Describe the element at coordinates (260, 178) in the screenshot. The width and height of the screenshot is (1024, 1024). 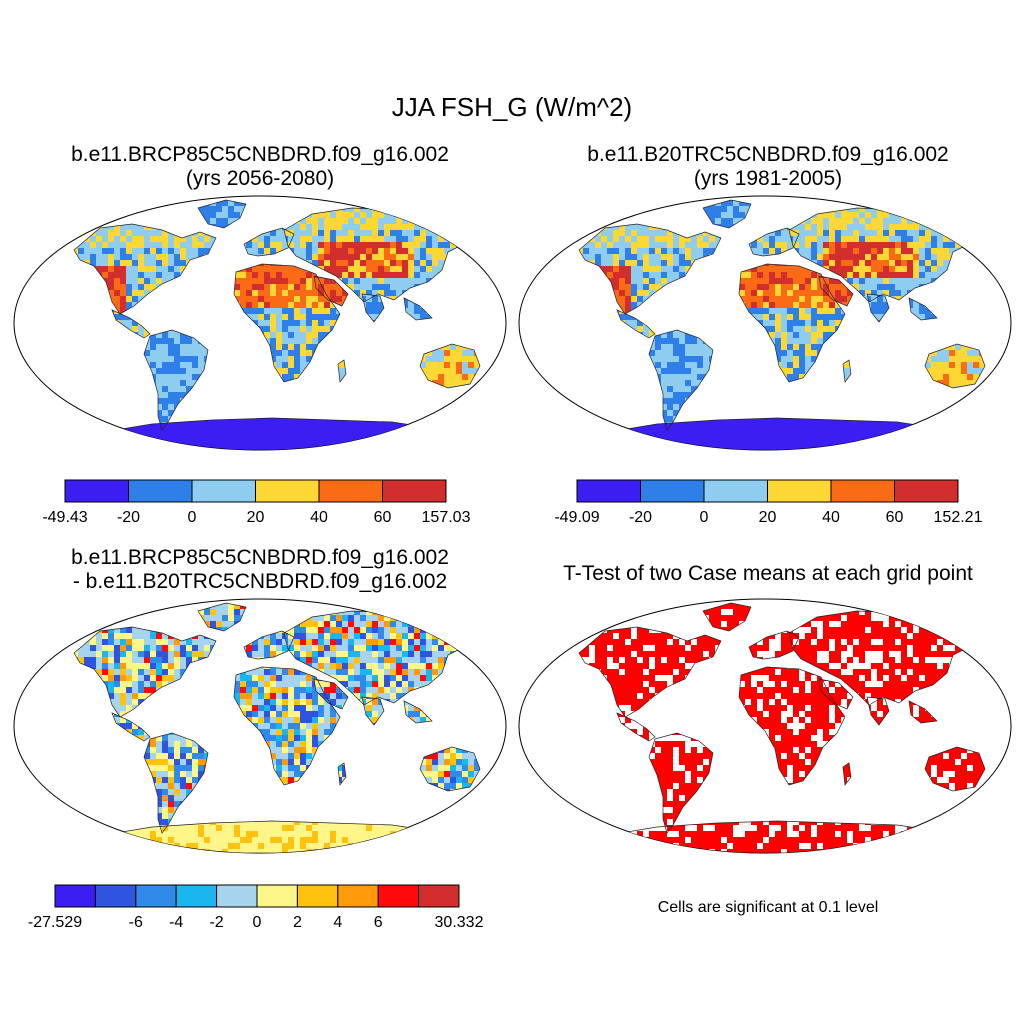
I see `panel-case-title-line2: (yrs 2056-2080)` at that location.